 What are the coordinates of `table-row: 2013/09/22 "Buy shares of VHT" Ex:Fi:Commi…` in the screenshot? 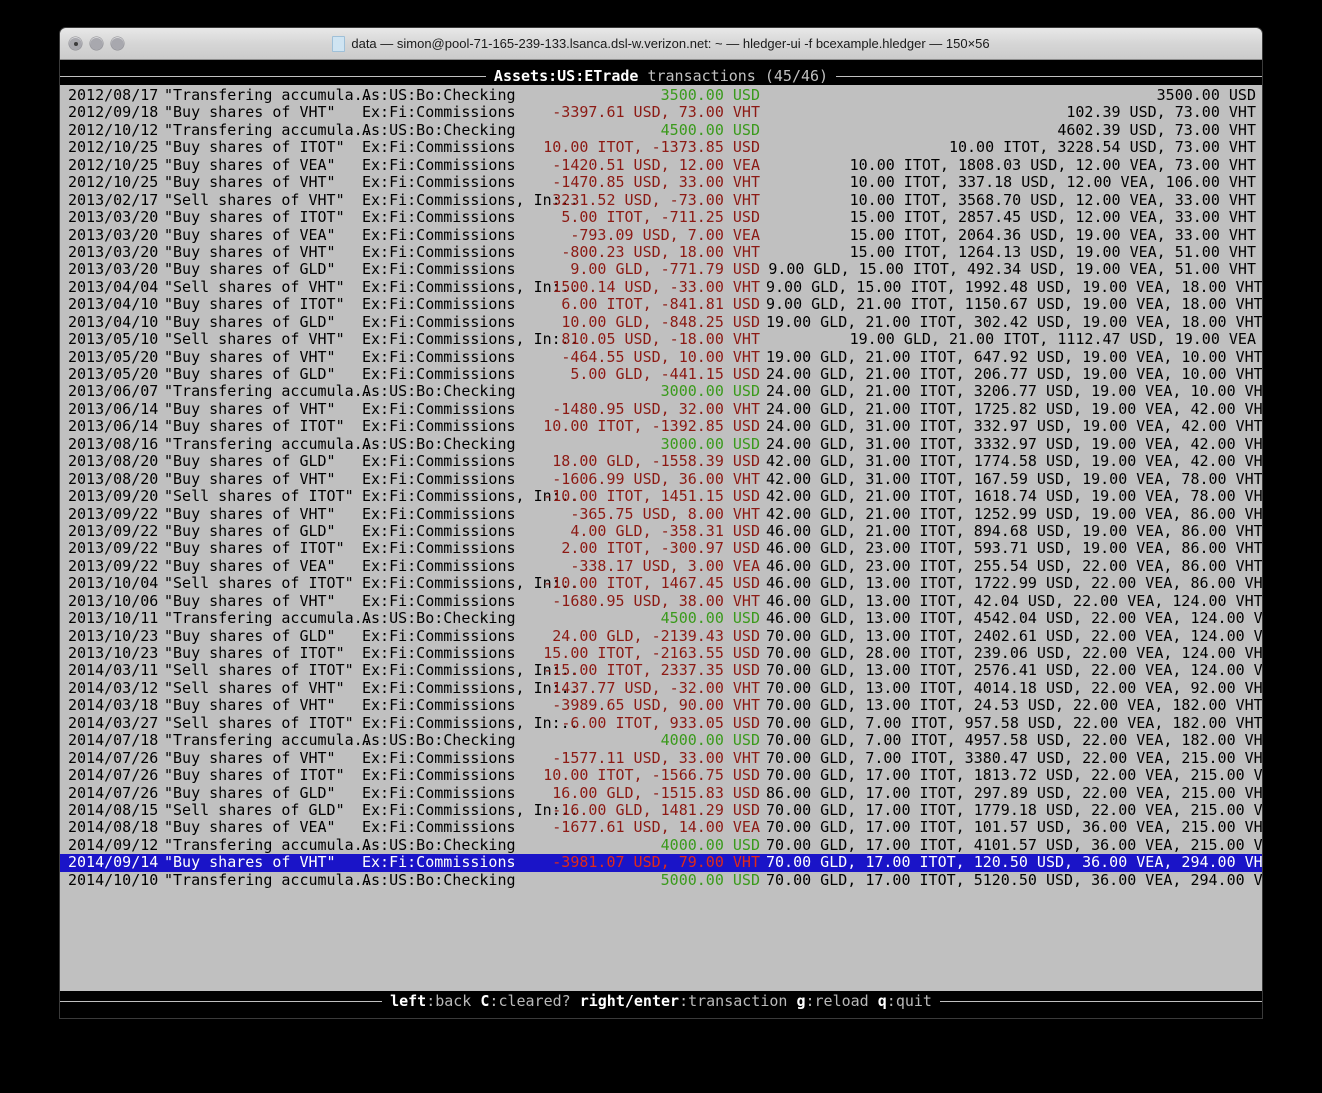 It's located at (661, 513).